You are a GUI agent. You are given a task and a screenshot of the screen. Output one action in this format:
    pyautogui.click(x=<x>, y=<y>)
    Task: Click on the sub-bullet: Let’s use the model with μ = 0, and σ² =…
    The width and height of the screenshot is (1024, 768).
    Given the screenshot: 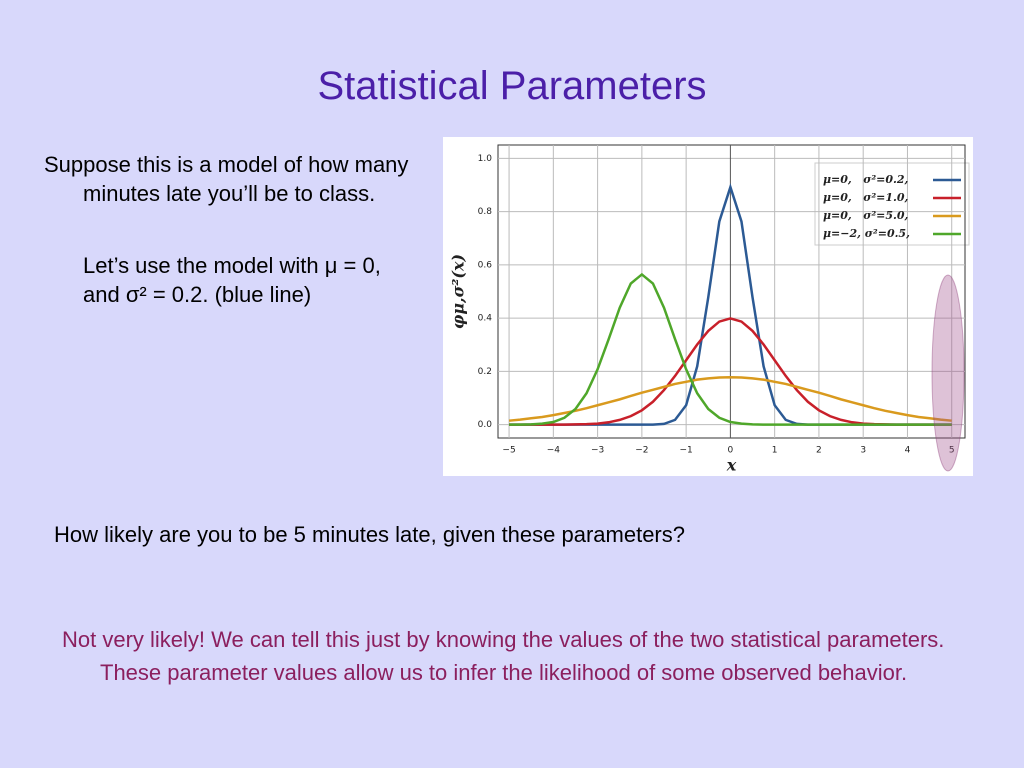 What is the action you would take?
    pyautogui.click(x=232, y=280)
    